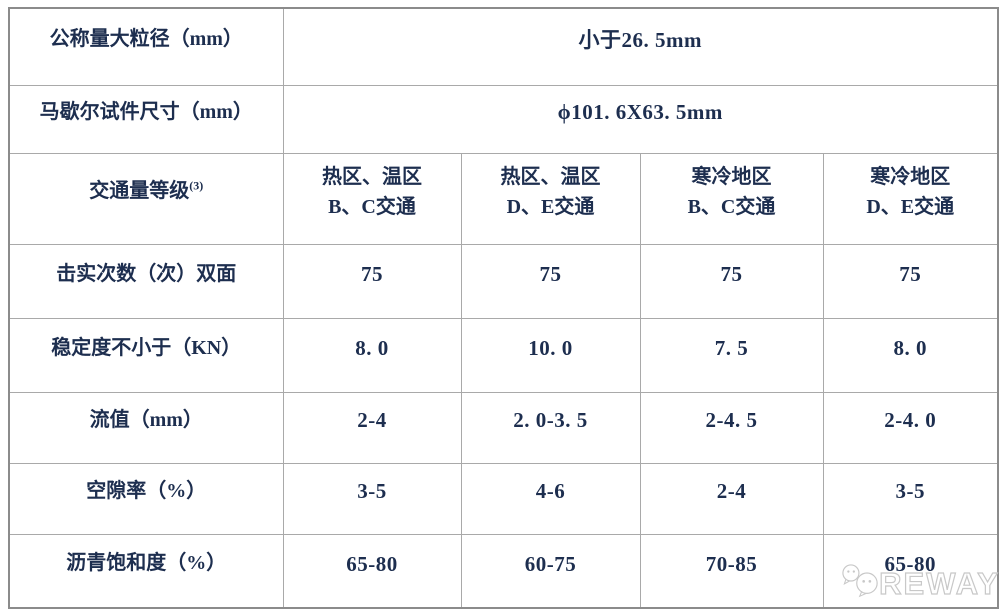  I want to click on column-header-cell: 寒冷地区 D、E交通, so click(910, 198).